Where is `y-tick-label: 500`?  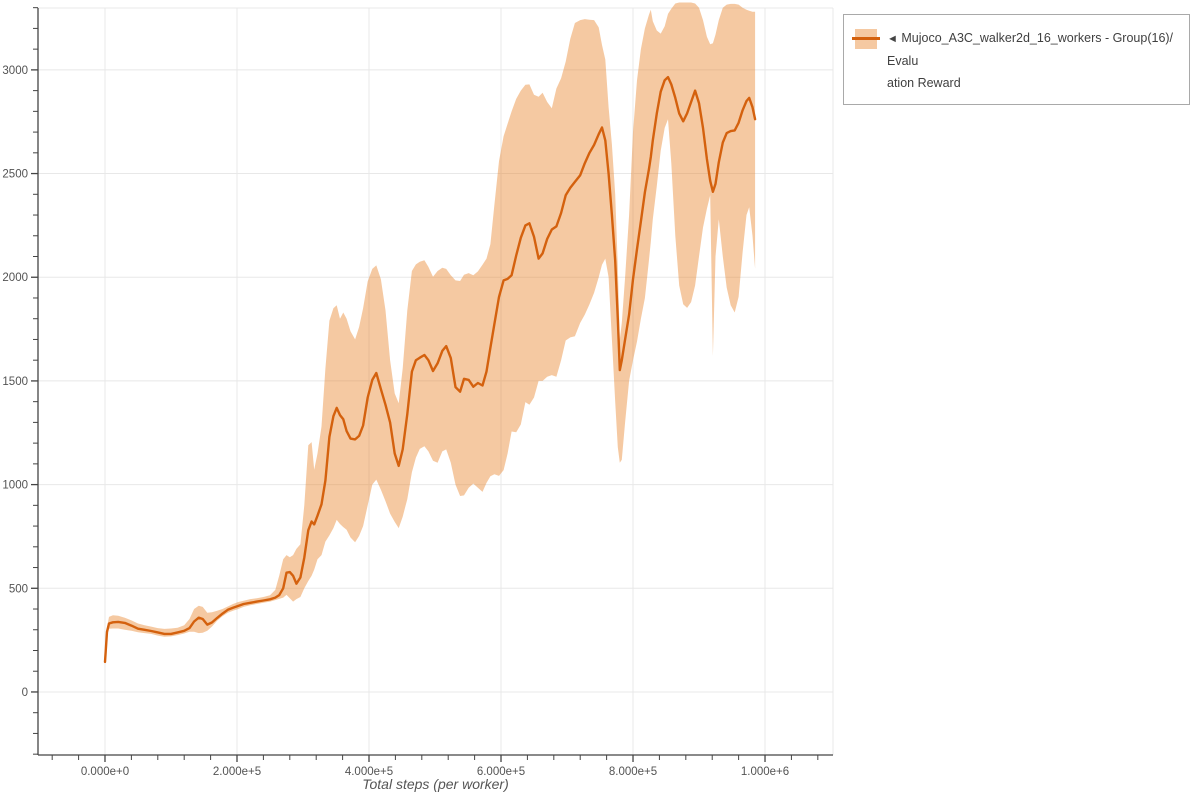 y-tick-label: 500 is located at coordinates (18, 589).